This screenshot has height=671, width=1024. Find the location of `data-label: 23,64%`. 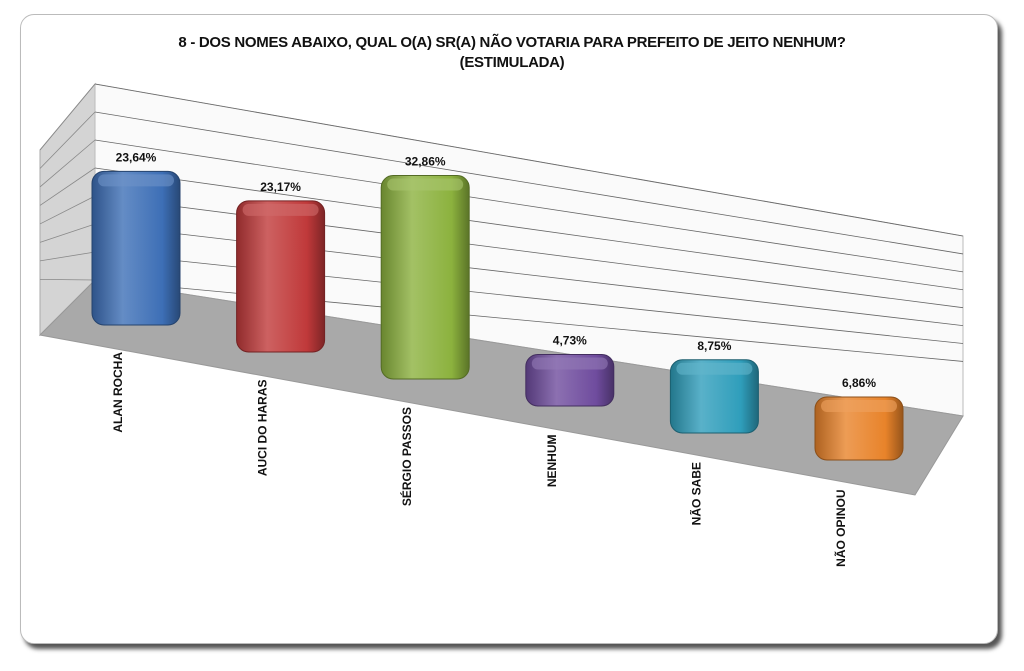

data-label: 23,64% is located at coordinates (136, 157).